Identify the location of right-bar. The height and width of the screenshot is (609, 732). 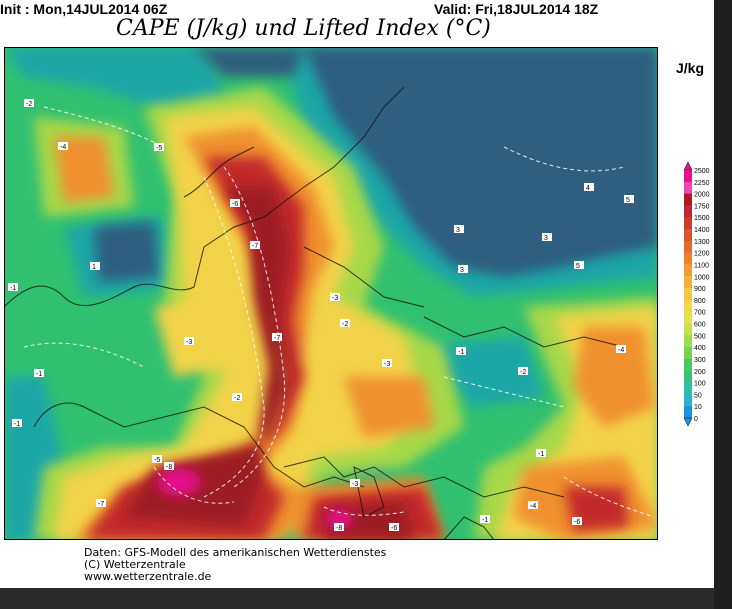
(723, 304).